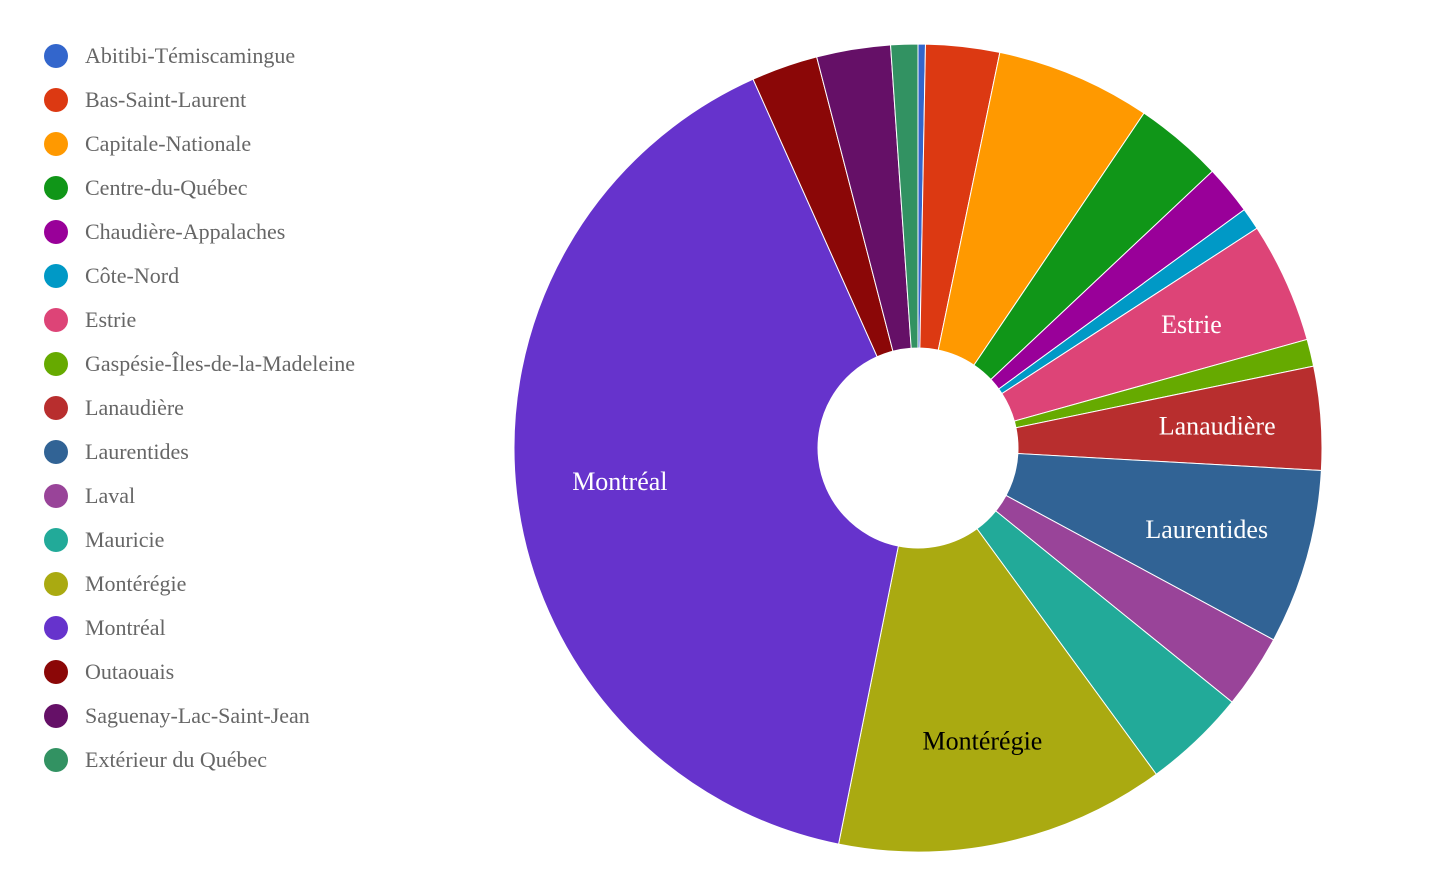 Image resolution: width=1448 pixels, height=896 pixels. I want to click on legend-label: Centre-du-Québec, so click(166, 187).